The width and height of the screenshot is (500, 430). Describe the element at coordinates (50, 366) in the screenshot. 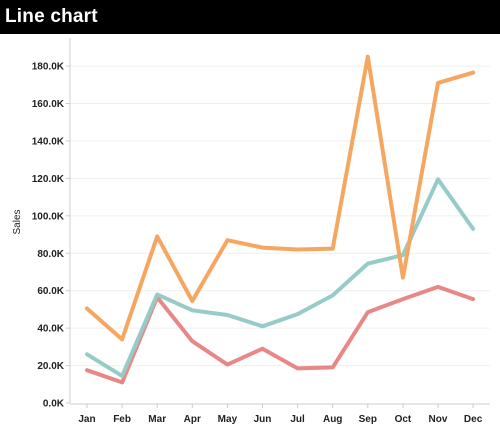

I see `y-tick-label: 20.0K` at that location.